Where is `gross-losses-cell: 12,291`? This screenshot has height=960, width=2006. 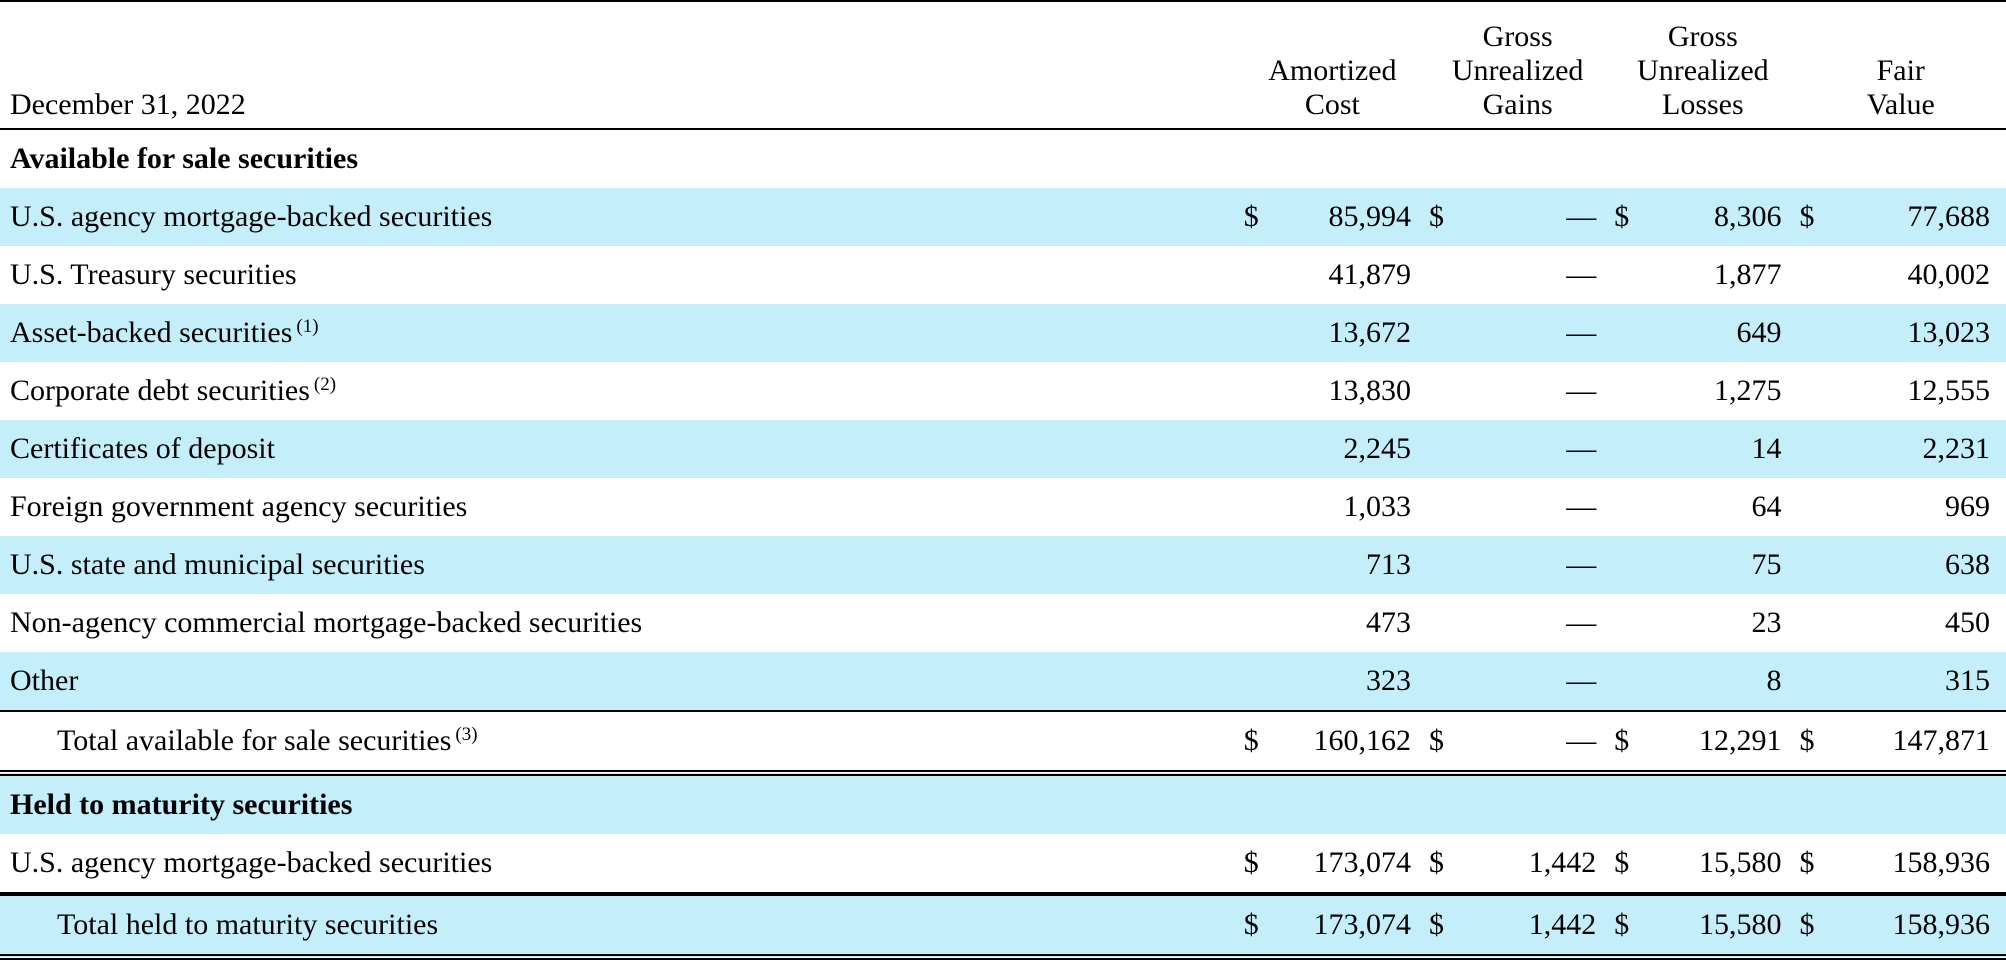 gross-losses-cell: 12,291 is located at coordinates (1724, 743).